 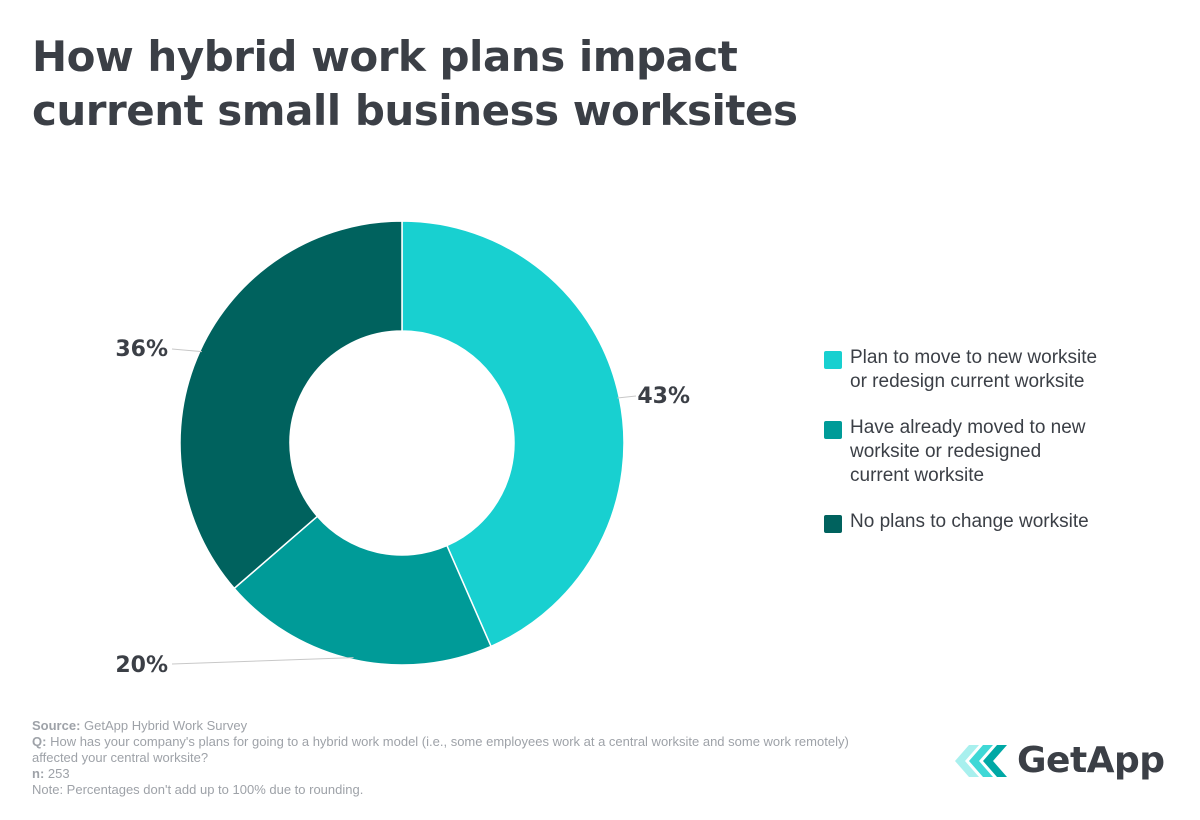 What do you see at coordinates (166, 725) in the screenshot?
I see `source-text: GetApp Hybrid Work Survey` at bounding box center [166, 725].